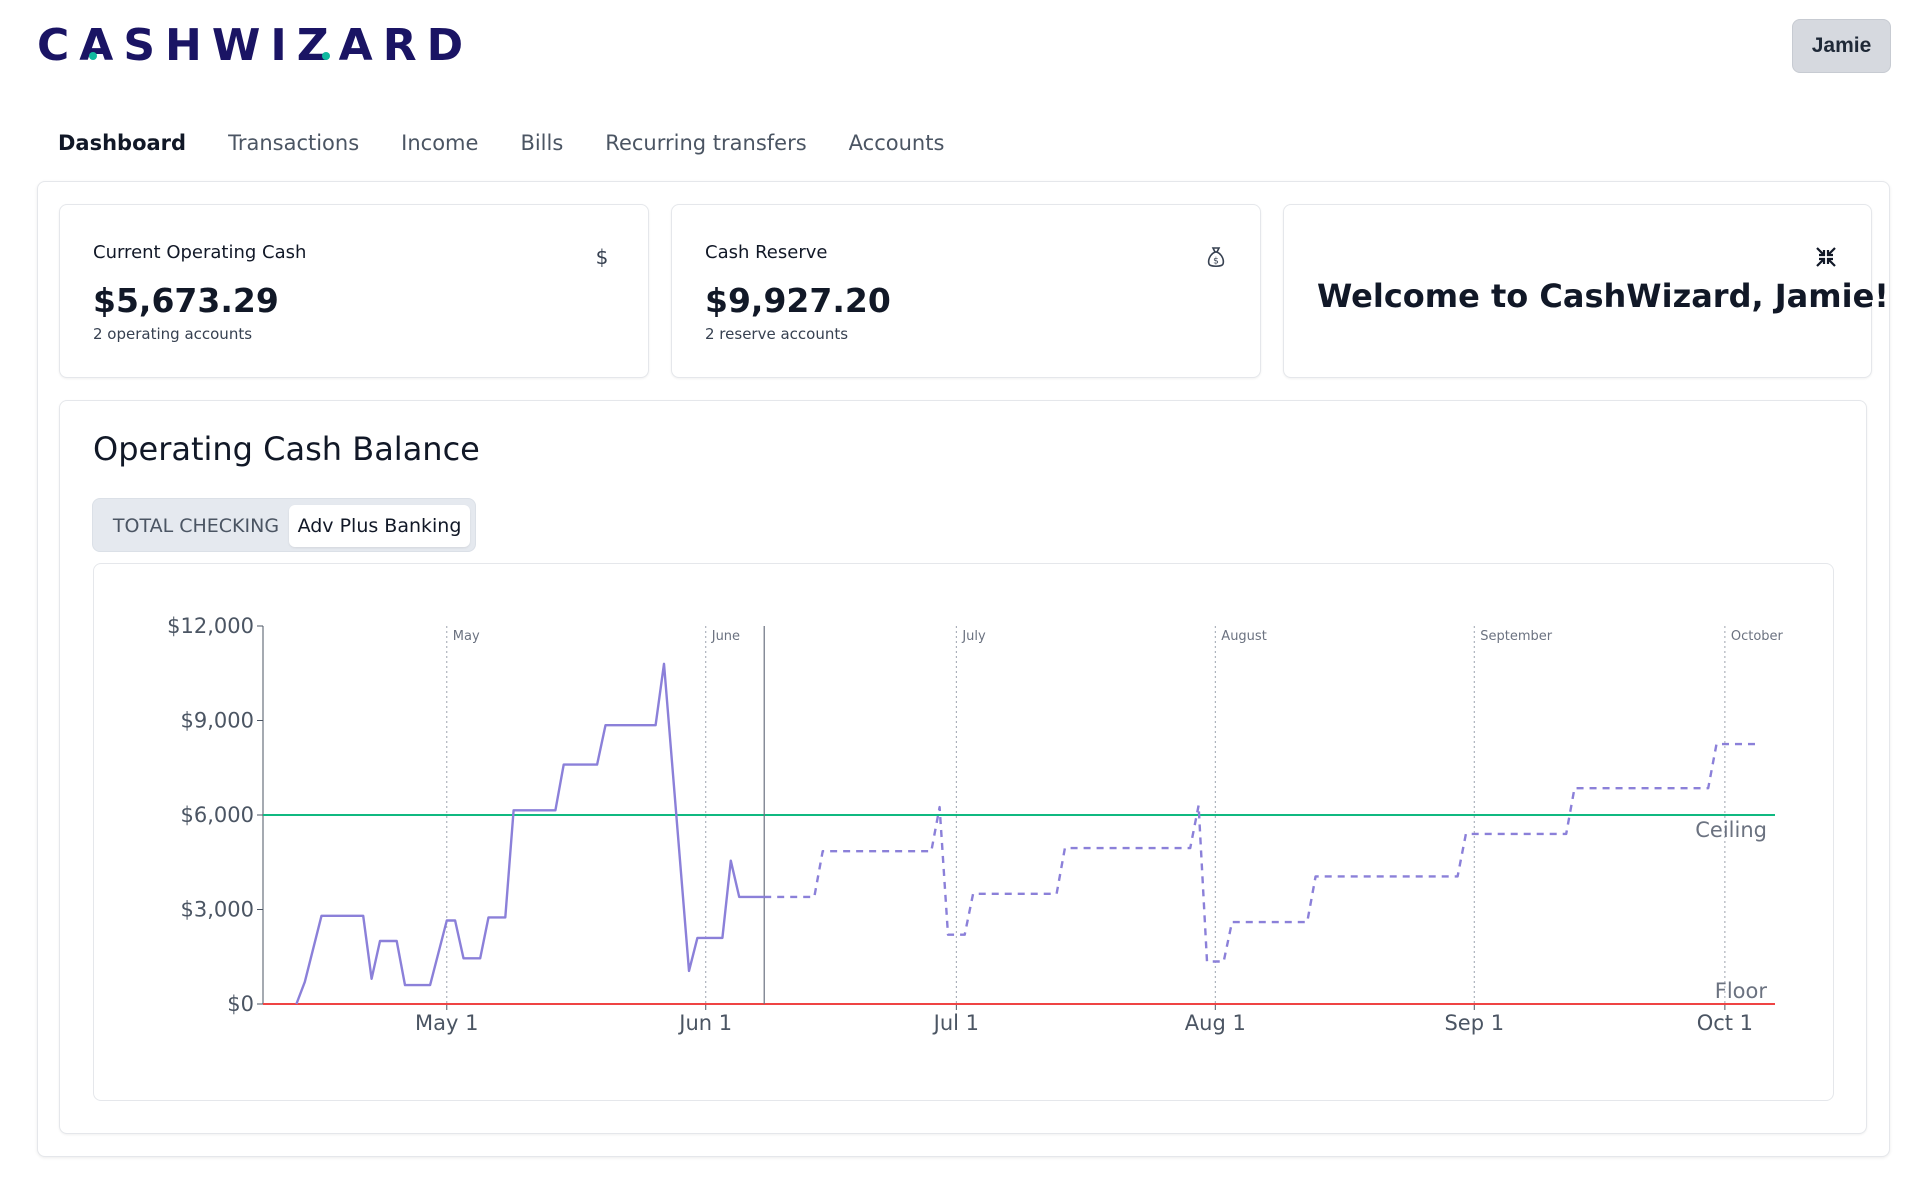 The image size is (1920, 1188). What do you see at coordinates (240, 1004) in the screenshot?
I see `y-tick-label: $0` at bounding box center [240, 1004].